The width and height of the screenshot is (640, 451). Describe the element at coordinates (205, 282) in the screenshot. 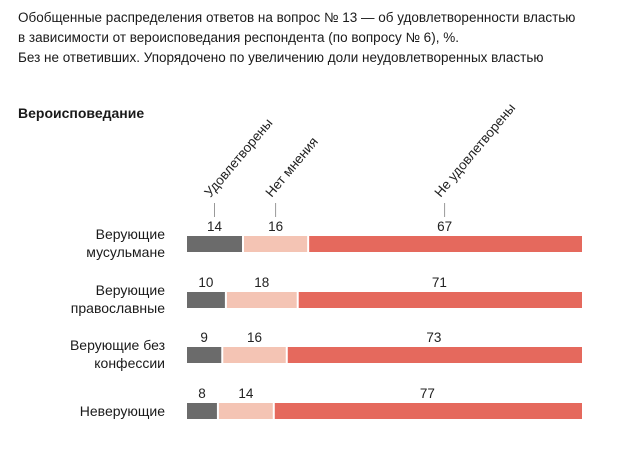

I see `data-label: 10` at that location.